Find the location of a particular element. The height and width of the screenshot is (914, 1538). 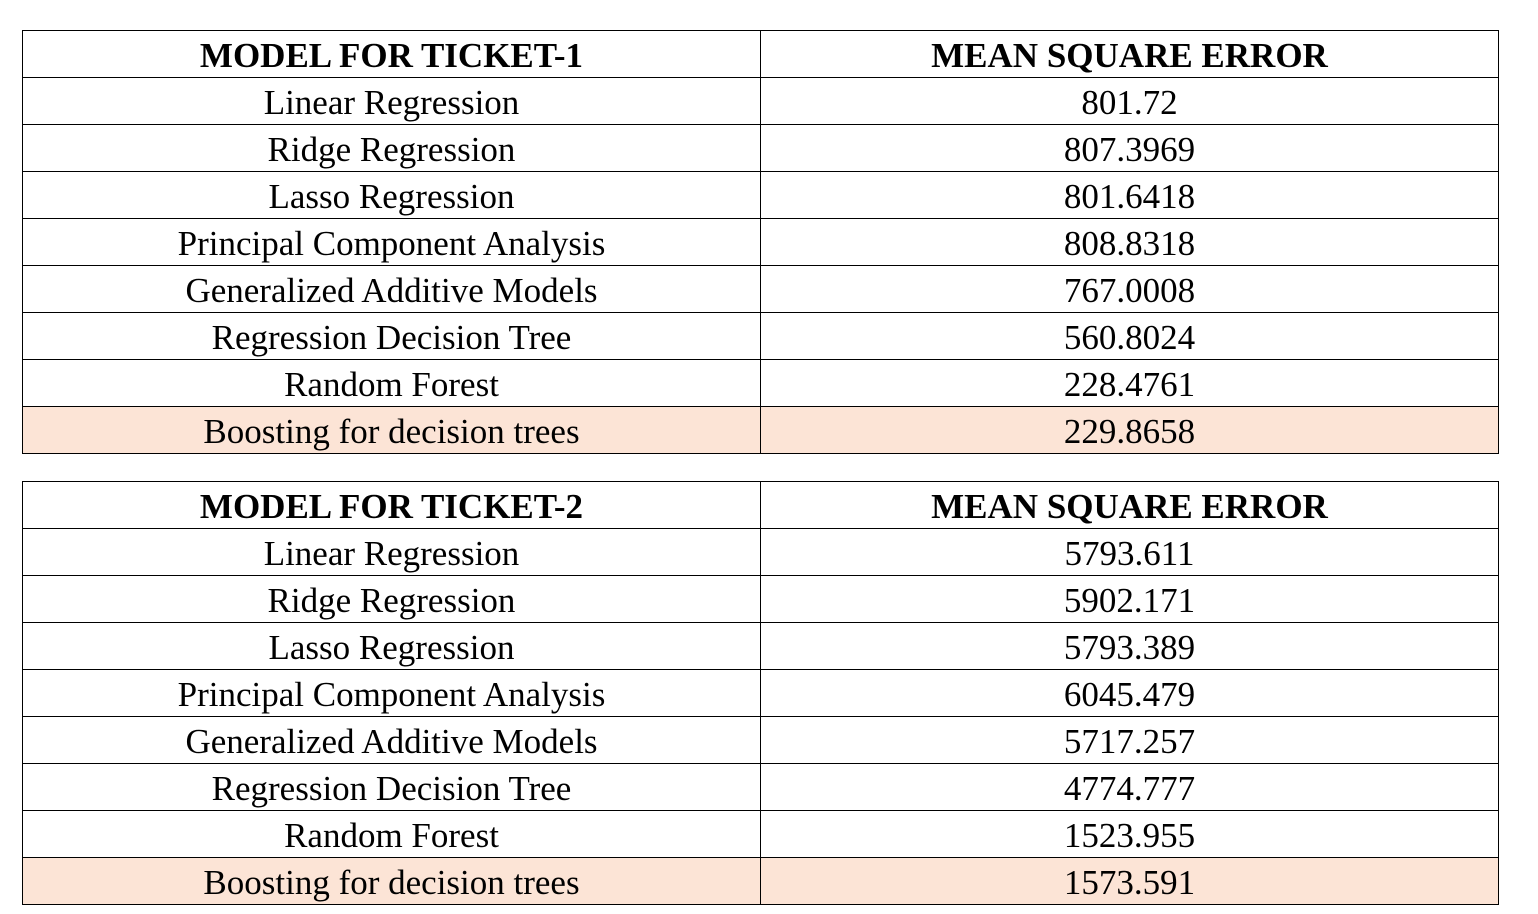

table-row: Ridge Regression 5902.171 is located at coordinates (760, 599).